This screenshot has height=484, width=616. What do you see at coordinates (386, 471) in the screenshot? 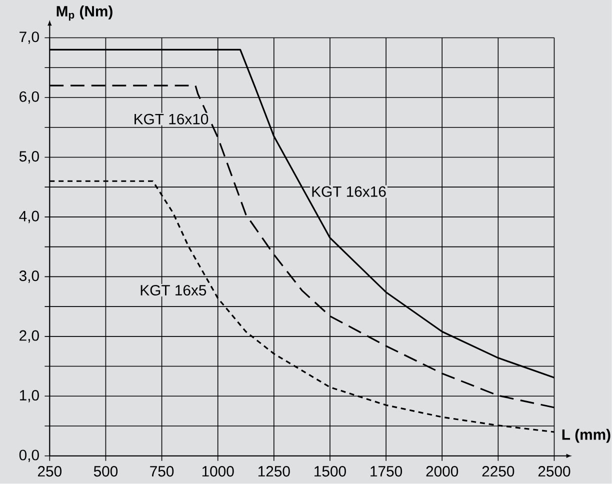
I see `x-tick-label: 1750` at bounding box center [386, 471].